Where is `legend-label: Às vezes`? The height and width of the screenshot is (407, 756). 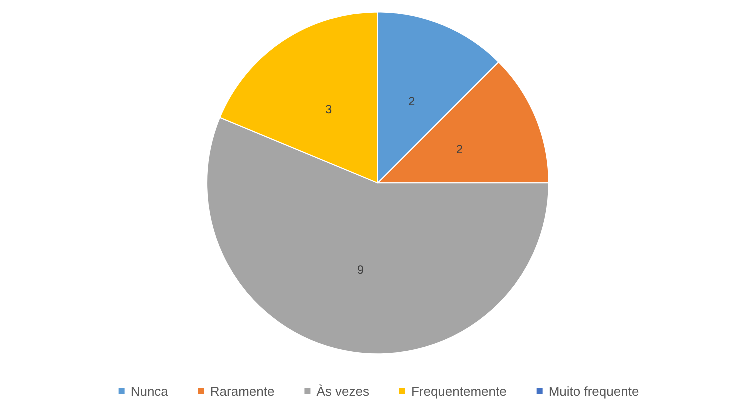
legend-label: Às vezes is located at coordinates (343, 391).